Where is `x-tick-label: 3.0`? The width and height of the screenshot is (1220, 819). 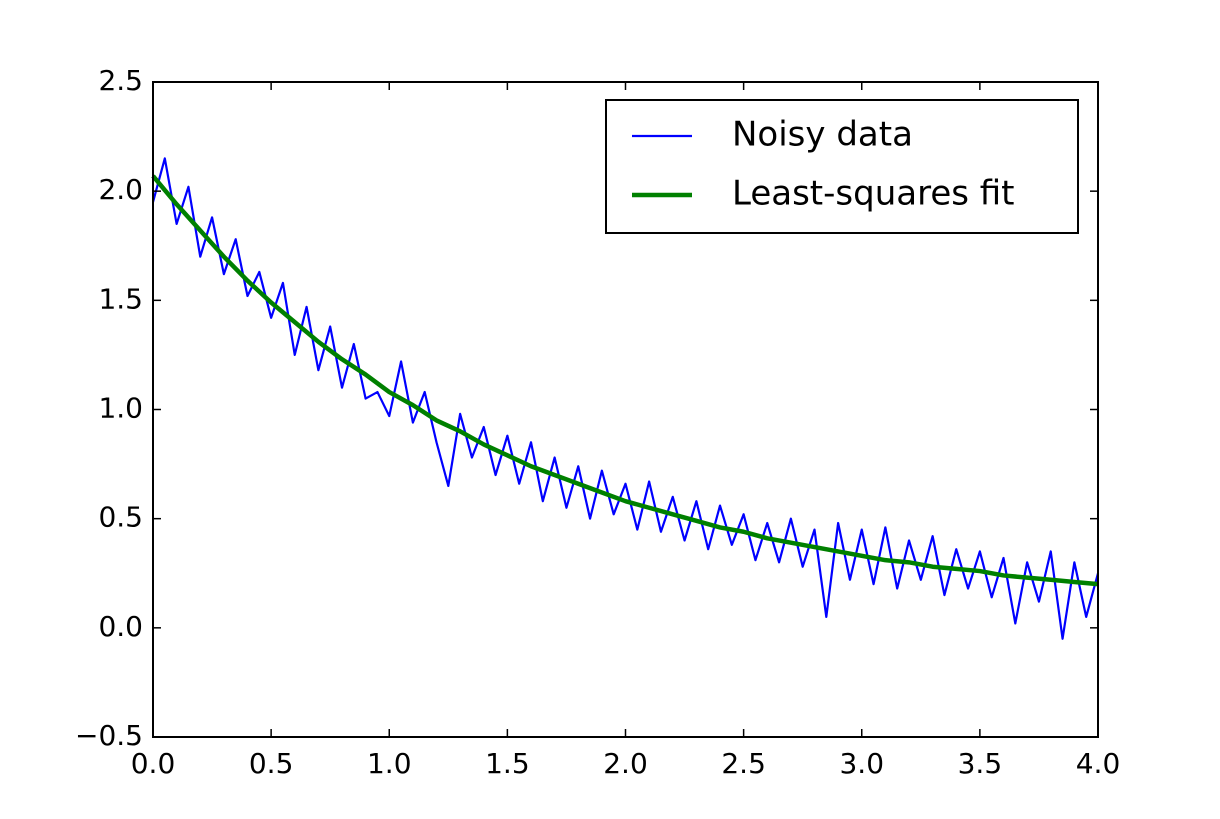 x-tick-label: 3.0 is located at coordinates (861, 763).